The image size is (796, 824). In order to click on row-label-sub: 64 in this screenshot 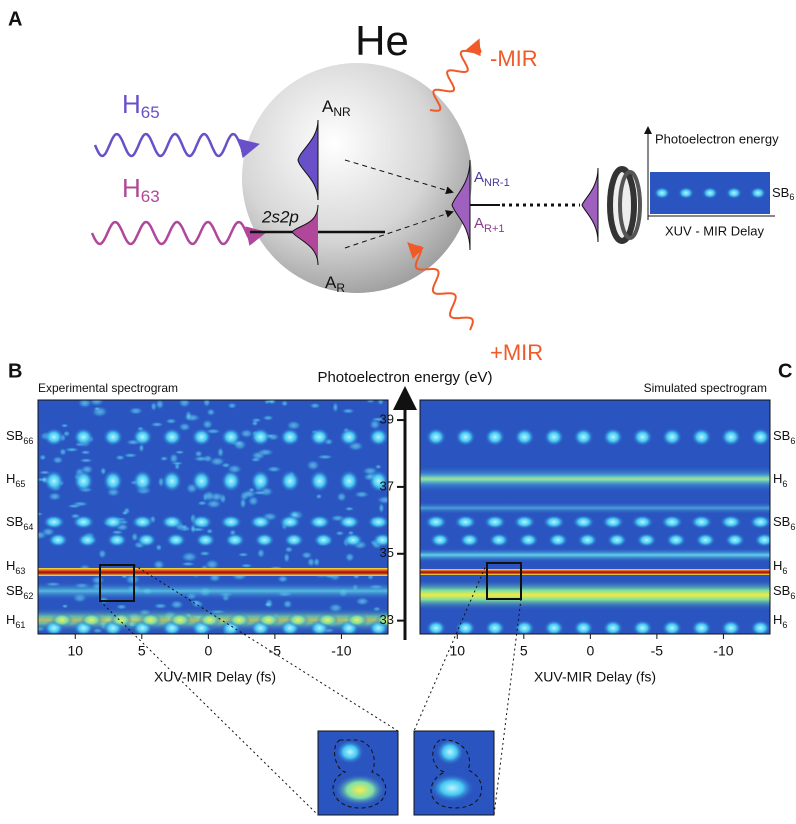, I will do `click(28, 527)`.